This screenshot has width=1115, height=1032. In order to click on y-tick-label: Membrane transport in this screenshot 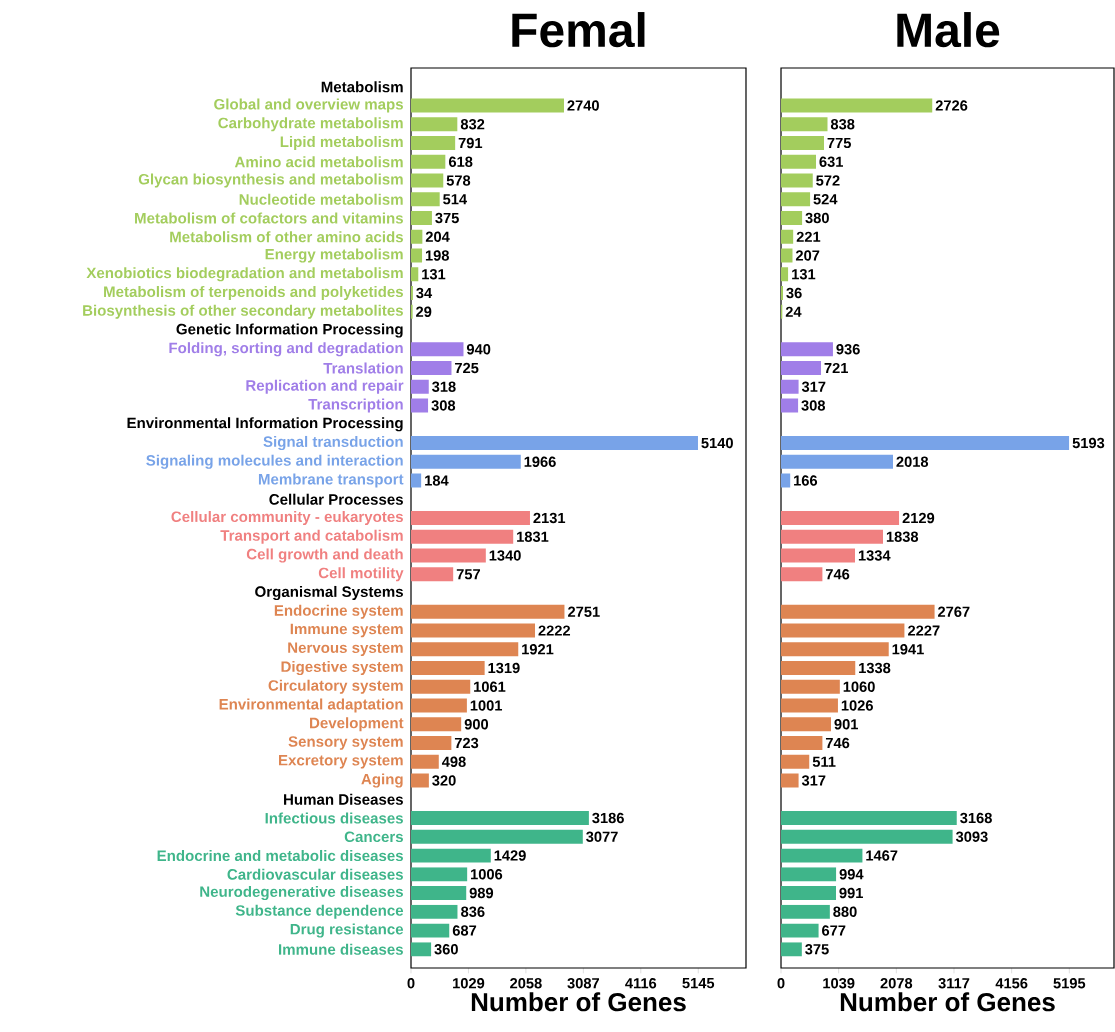, I will do `click(331, 480)`.